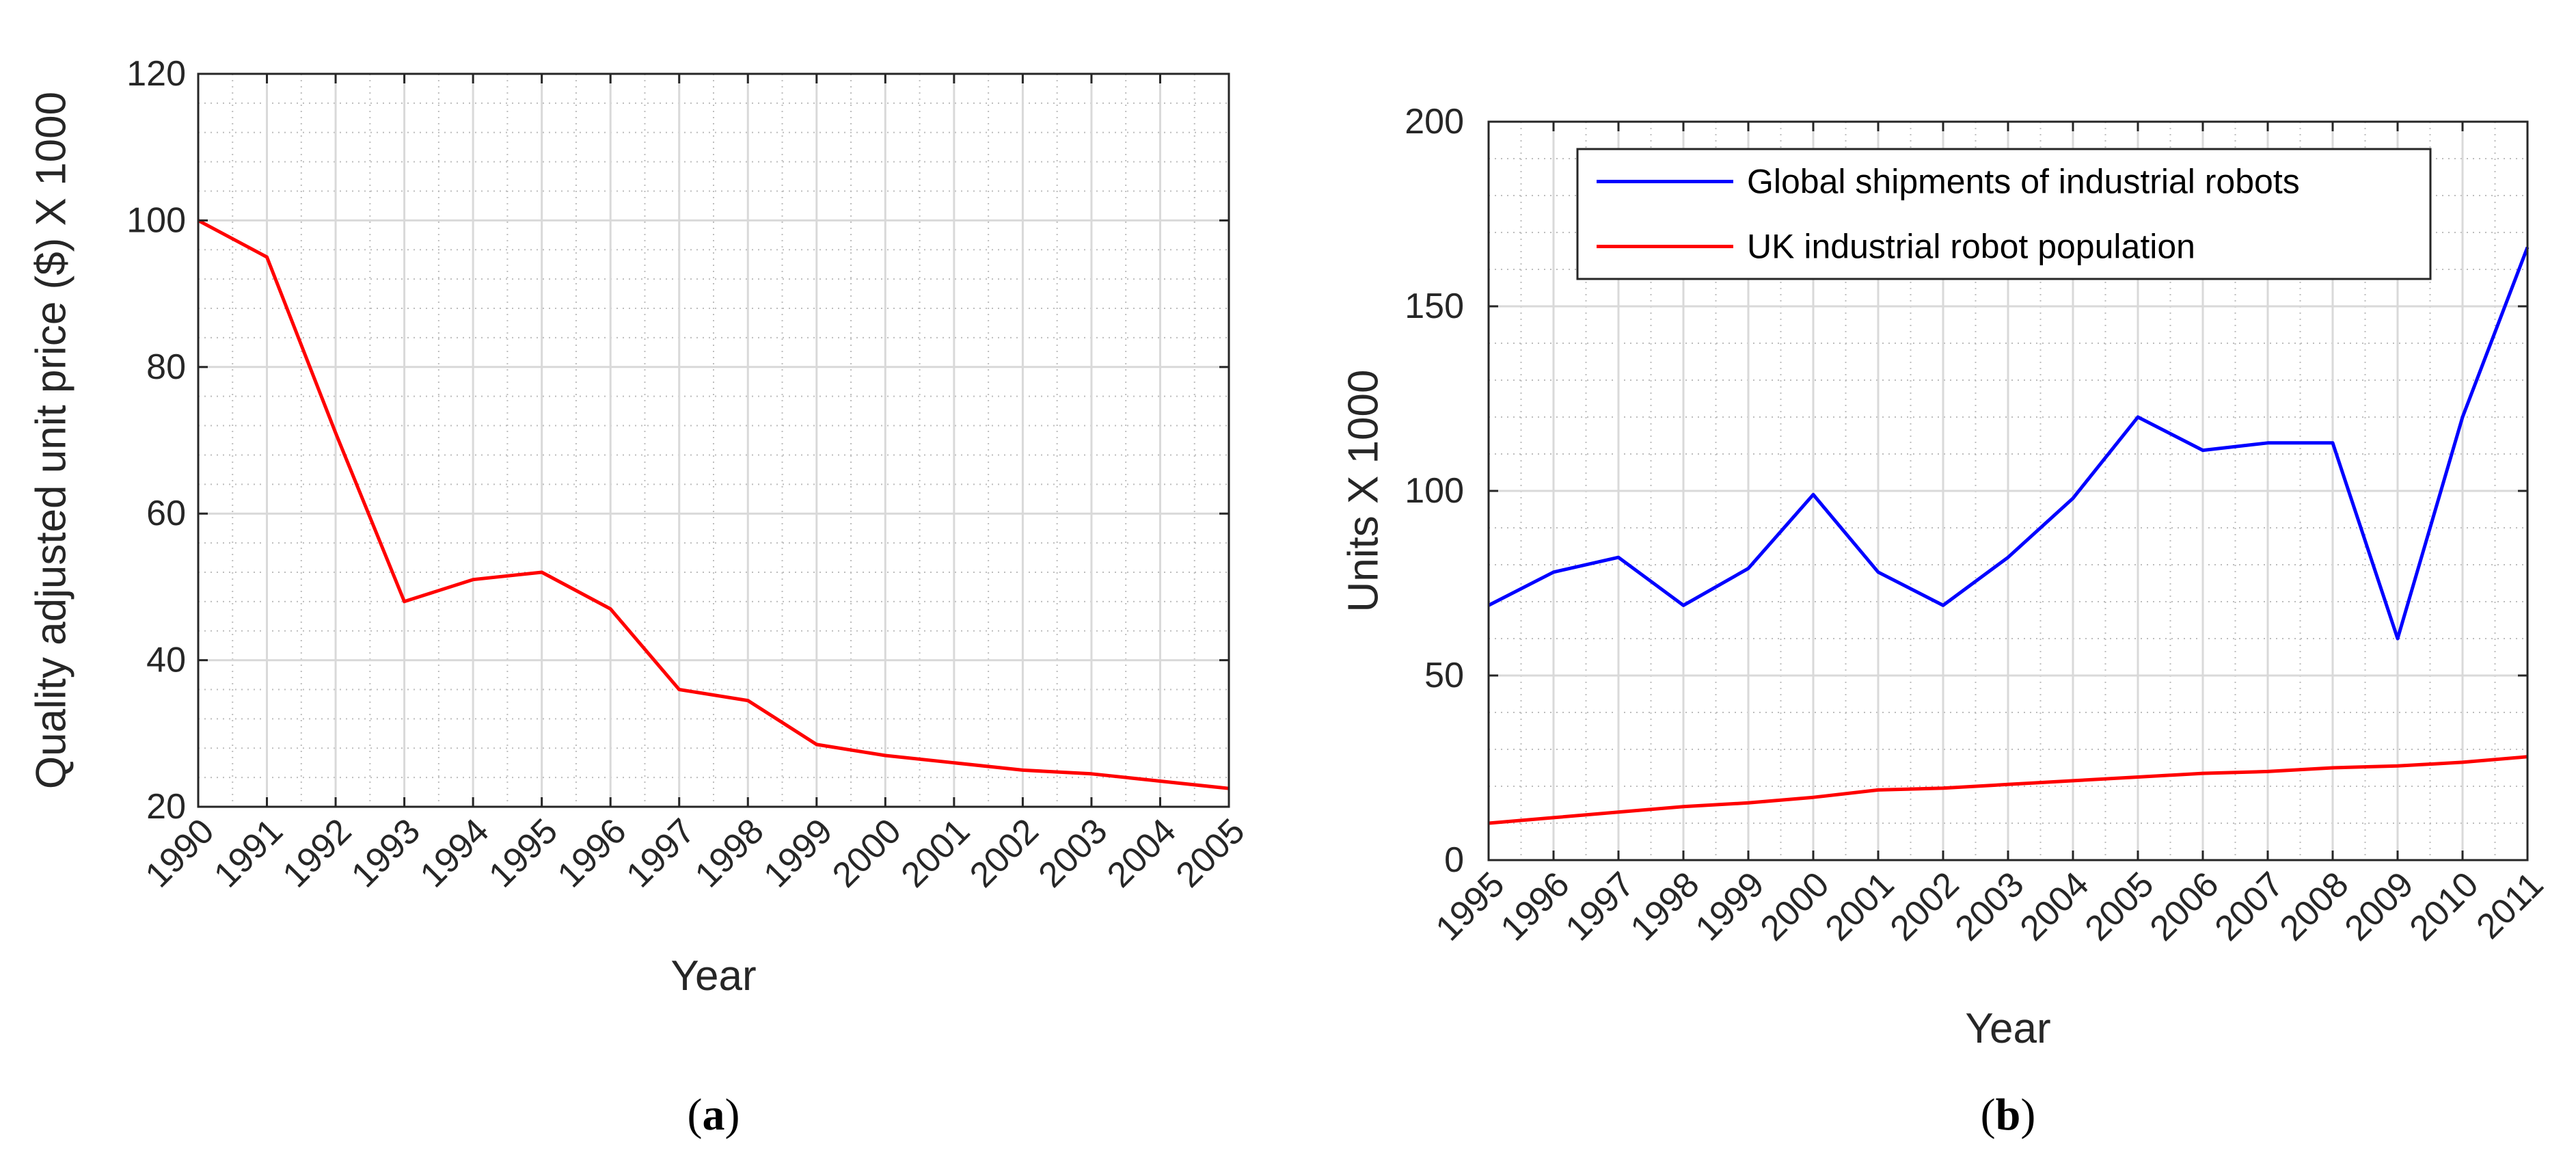 The width and height of the screenshot is (2576, 1150). Describe the element at coordinates (714, 1115) in the screenshot. I see `panel-label: (a)` at that location.